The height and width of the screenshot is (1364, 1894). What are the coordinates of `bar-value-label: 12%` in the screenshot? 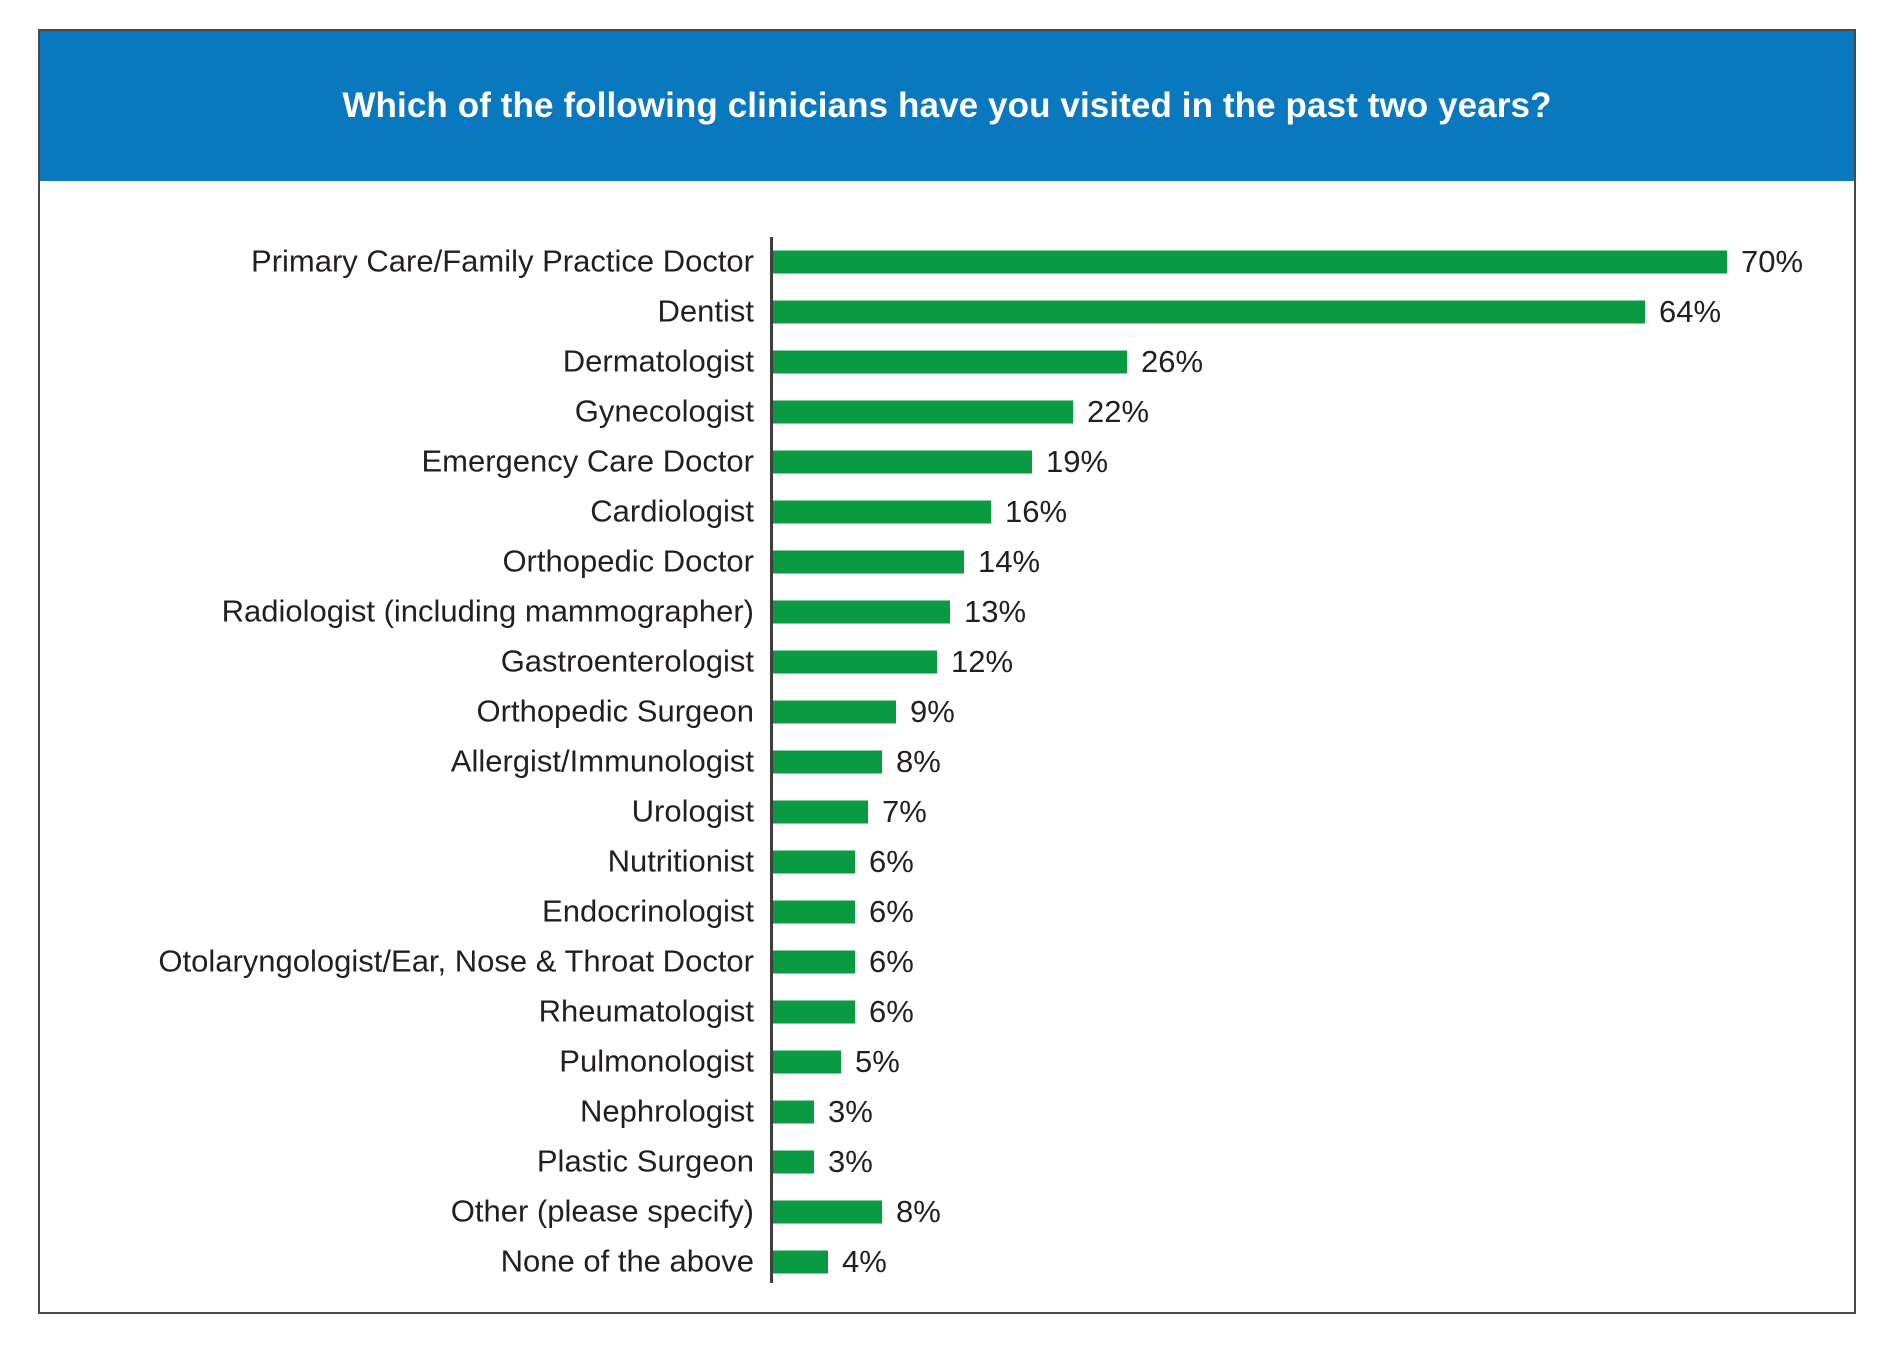 It's located at (982, 661).